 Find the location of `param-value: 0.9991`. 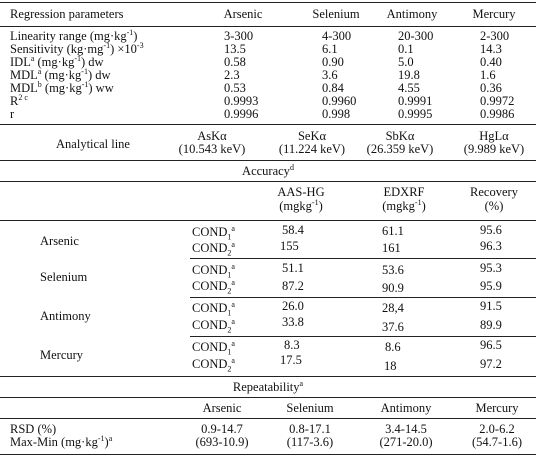

param-value: 0.9991 is located at coordinates (415, 101).